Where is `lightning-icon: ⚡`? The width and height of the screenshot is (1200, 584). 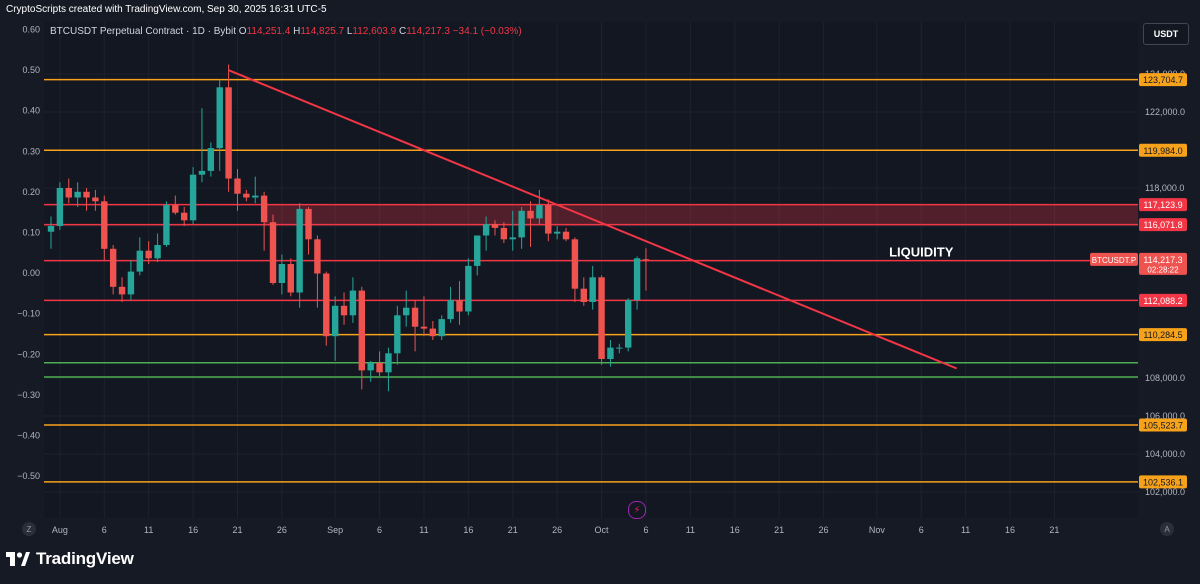 lightning-icon: ⚡ is located at coordinates (637, 510).